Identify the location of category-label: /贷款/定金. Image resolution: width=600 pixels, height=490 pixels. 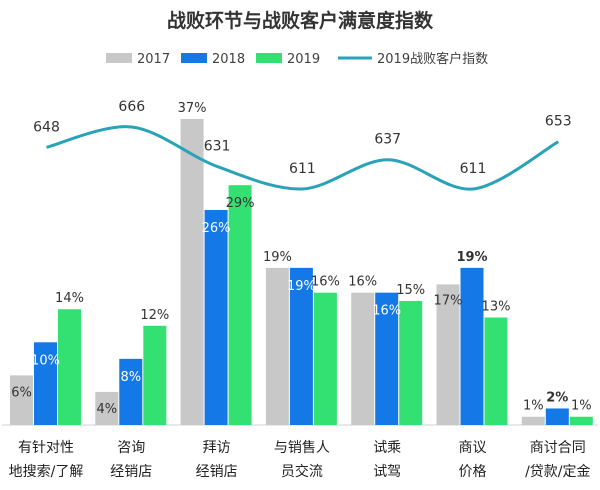
(557, 472).